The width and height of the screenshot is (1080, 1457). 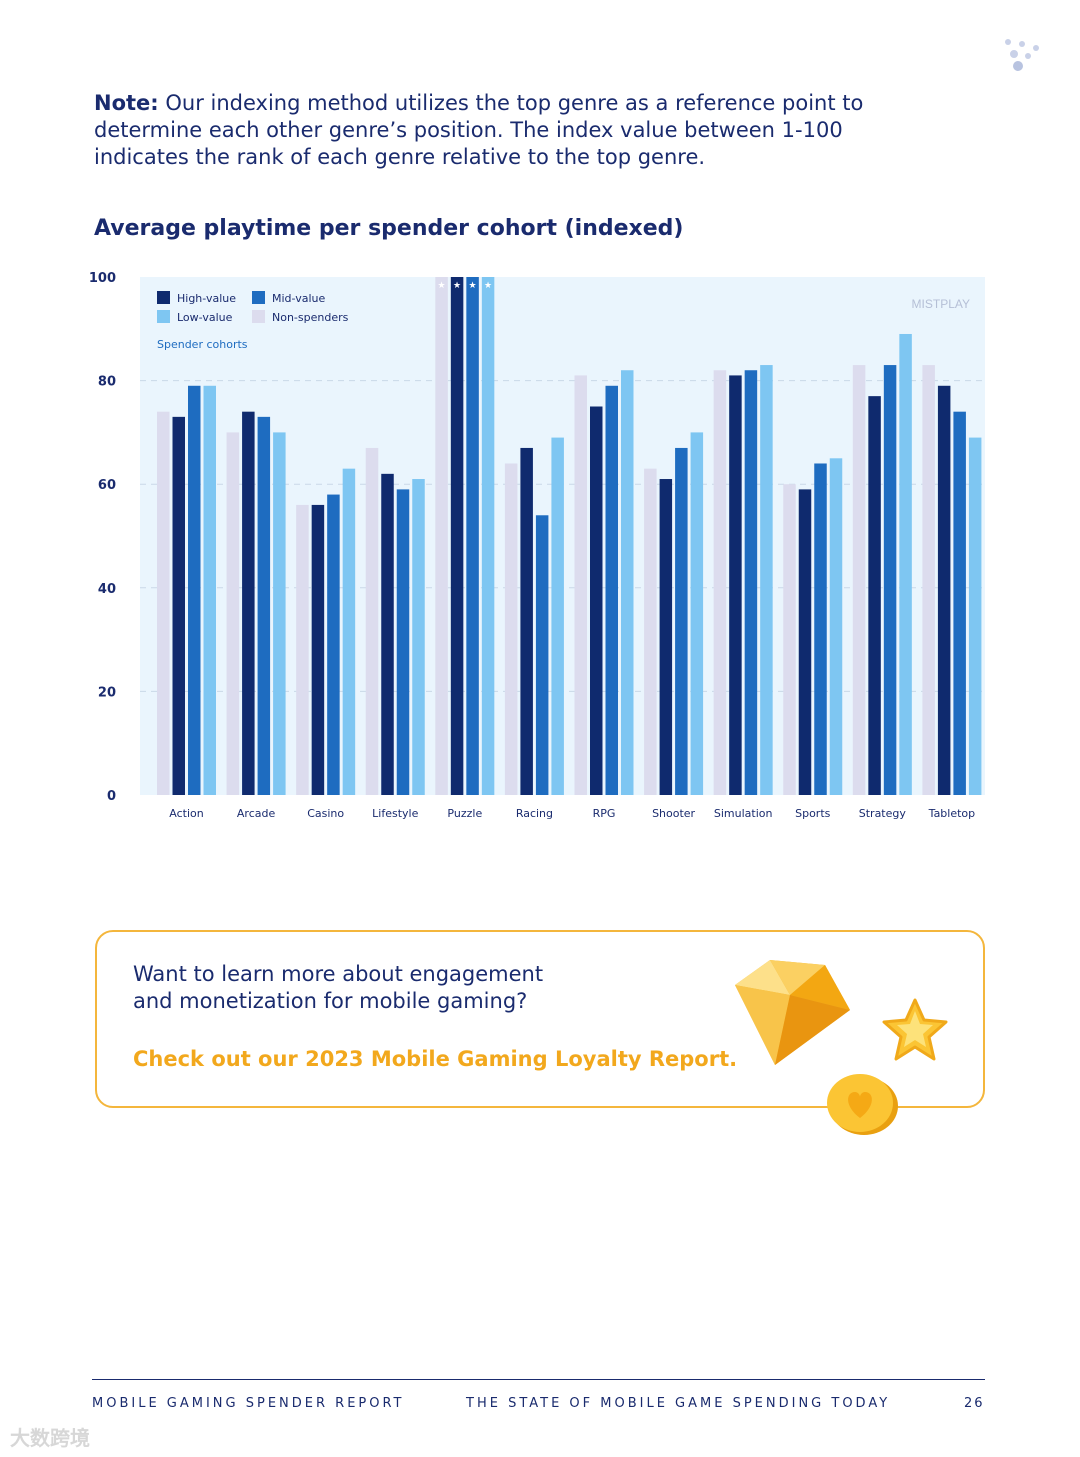 What do you see at coordinates (792, 1012) in the screenshot?
I see `diamond-icon` at bounding box center [792, 1012].